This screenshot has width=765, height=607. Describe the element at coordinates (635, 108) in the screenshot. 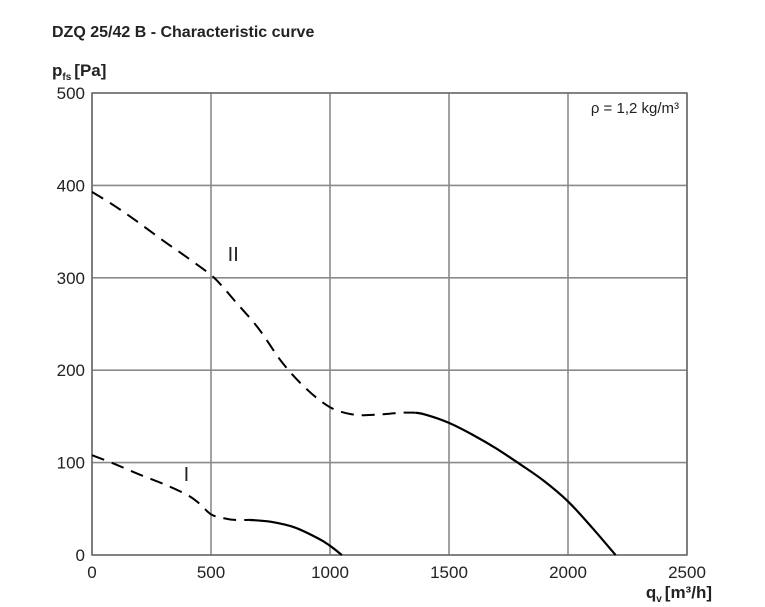

I see `density-annotation: ρ = 1,2 kg/m³` at that location.